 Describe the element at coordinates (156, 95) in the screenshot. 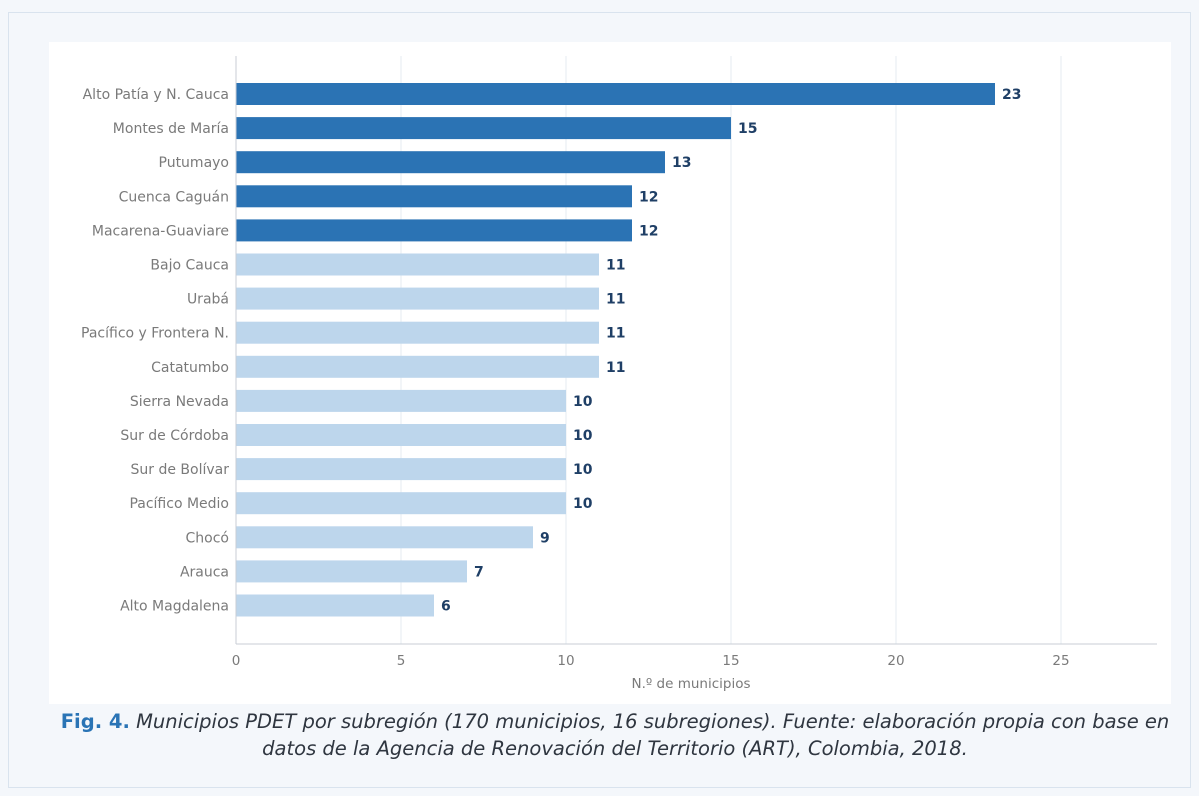

I see `category-label: Alto Patía y N. Cauca` at that location.